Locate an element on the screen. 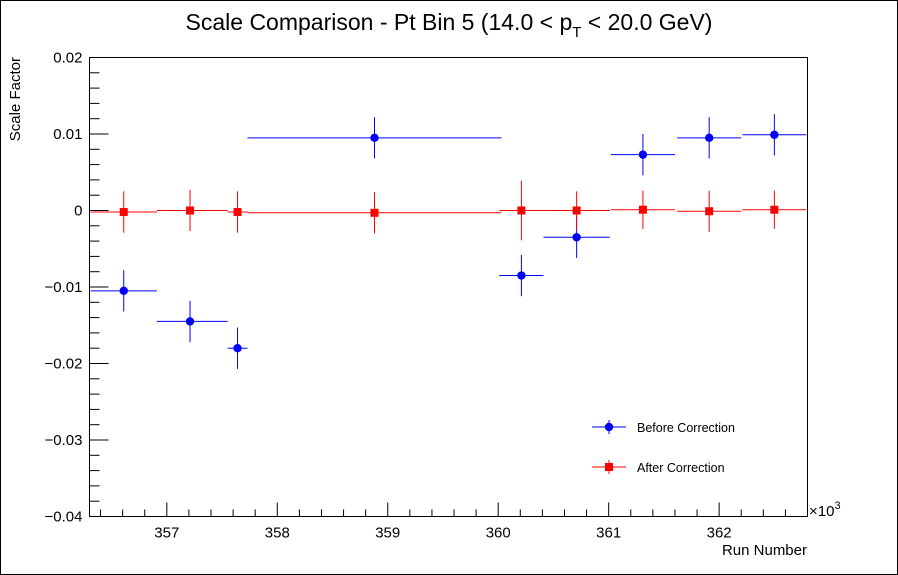 The height and width of the screenshot is (575, 898). x-multiplier-base: ×10 is located at coordinates (821, 511).